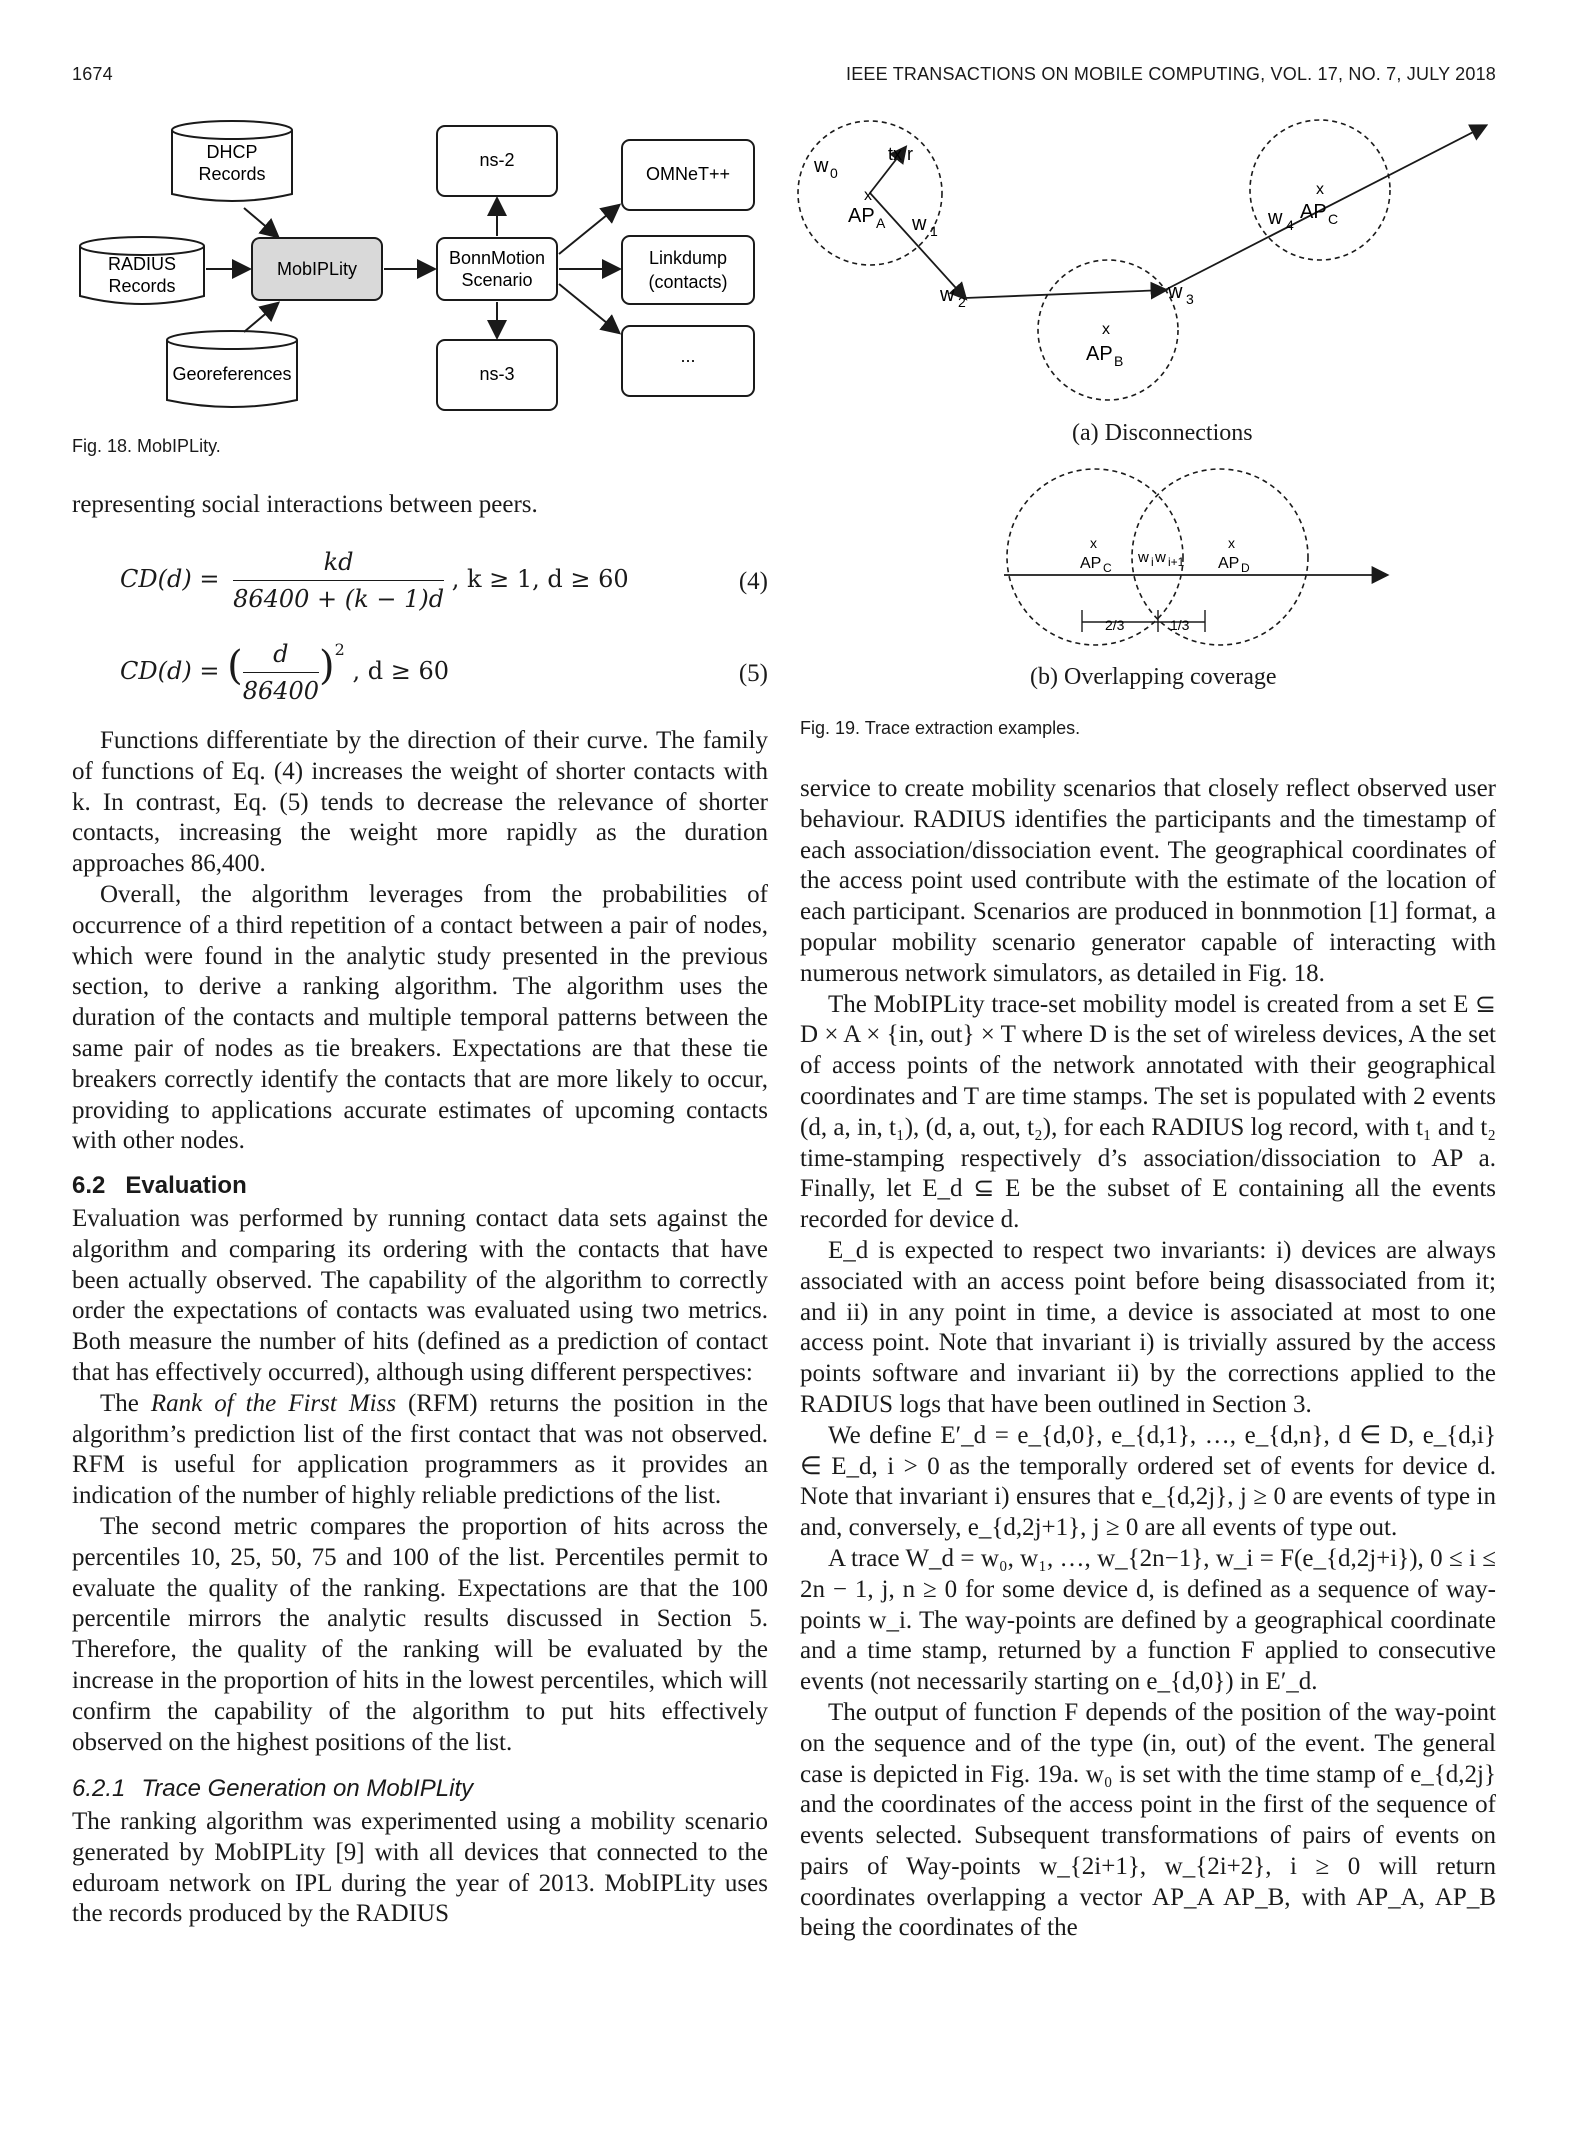  I want to click on svg-text: Georeferences, so click(231, 374).